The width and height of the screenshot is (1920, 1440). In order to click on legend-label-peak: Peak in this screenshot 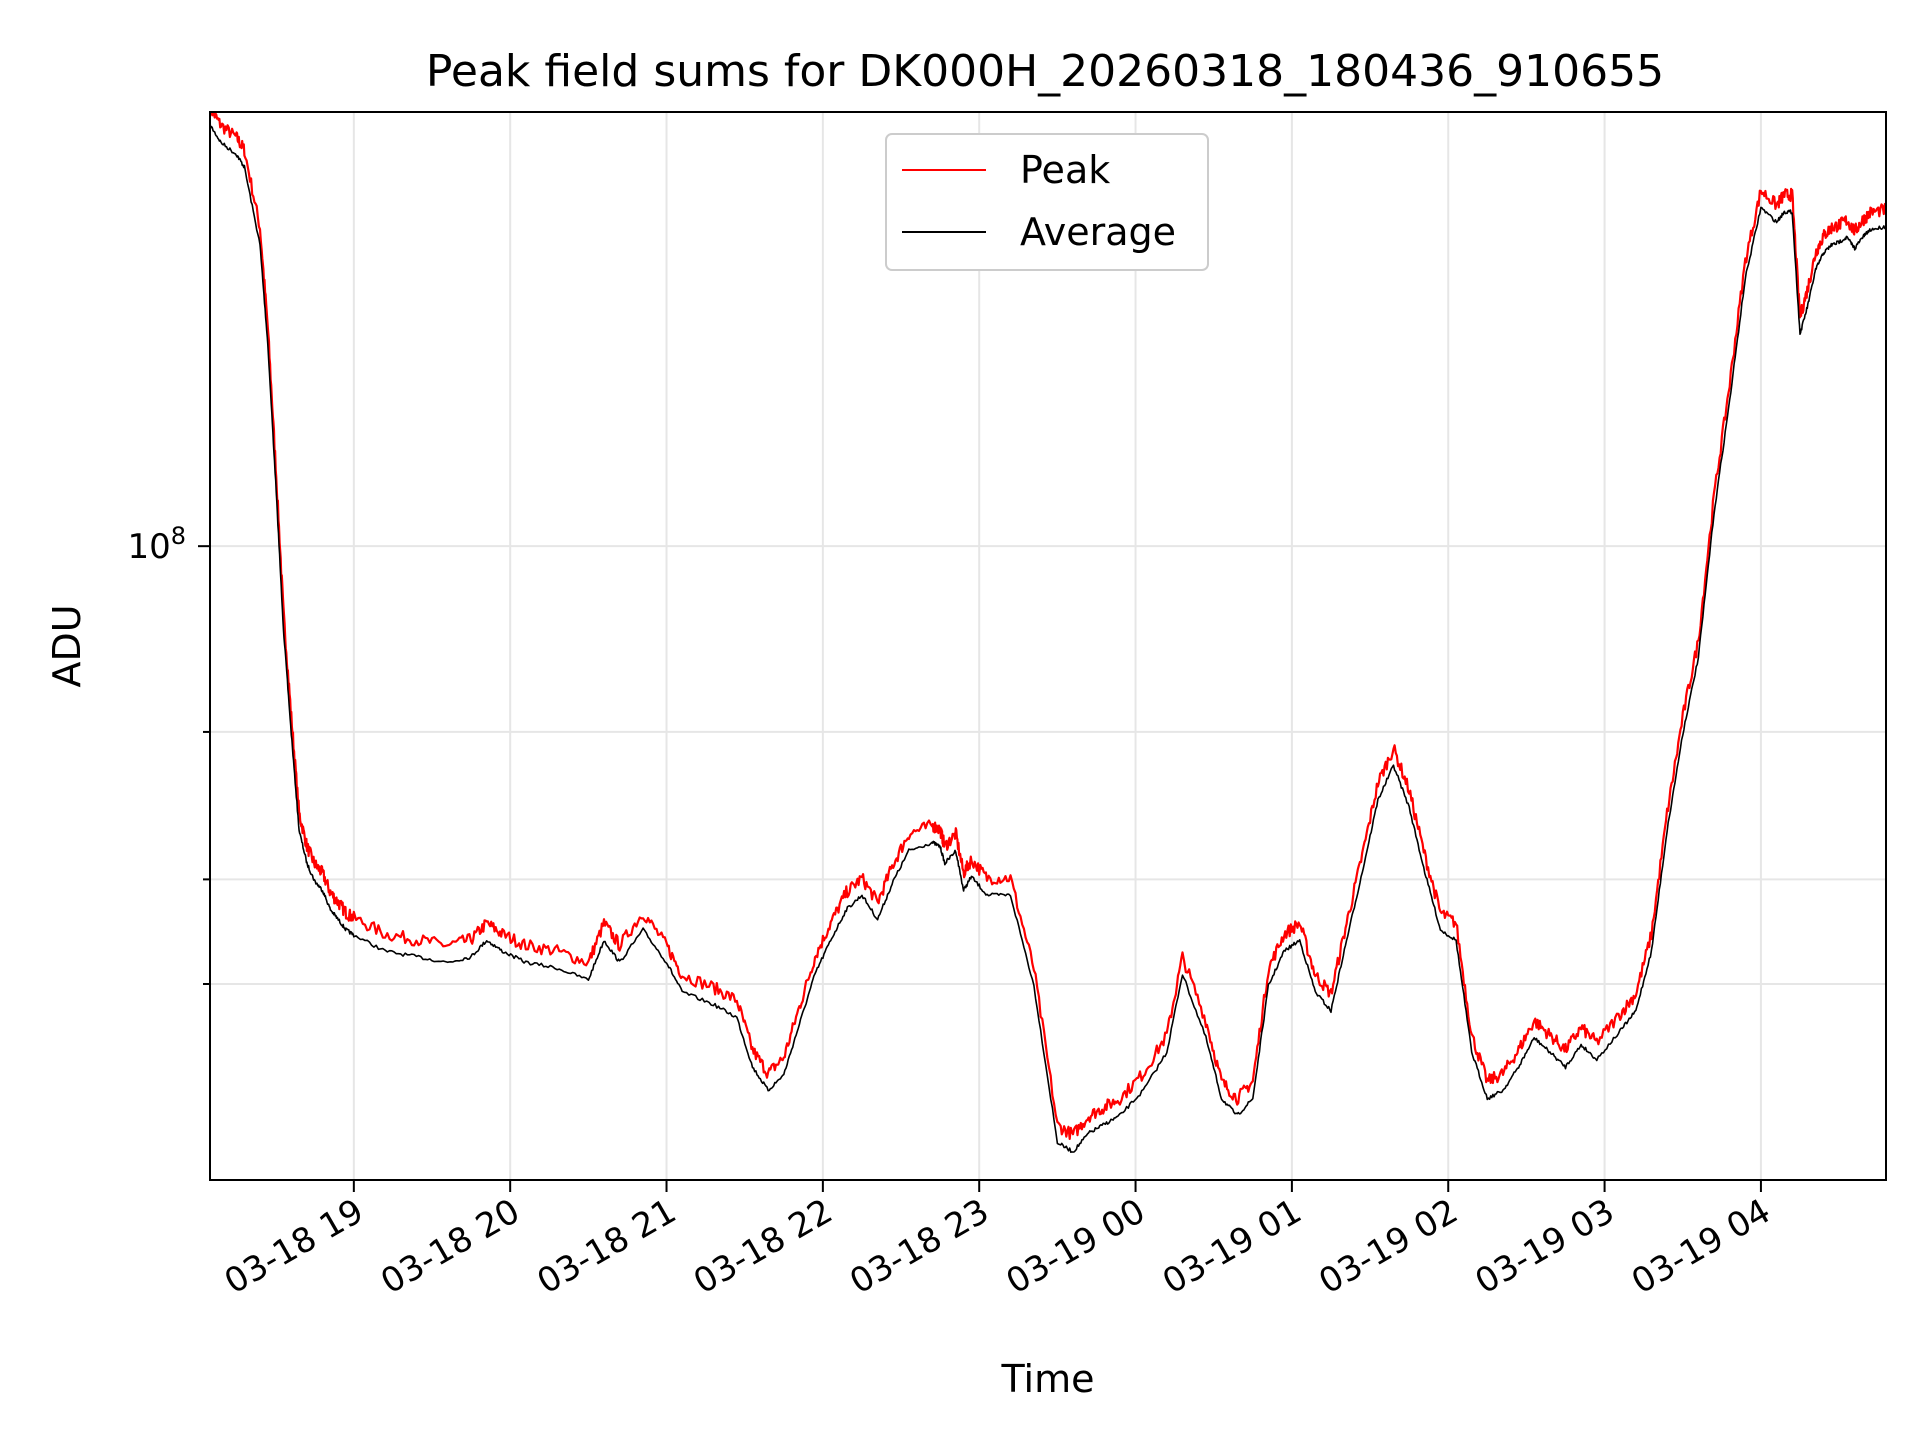, I will do `click(1065, 170)`.